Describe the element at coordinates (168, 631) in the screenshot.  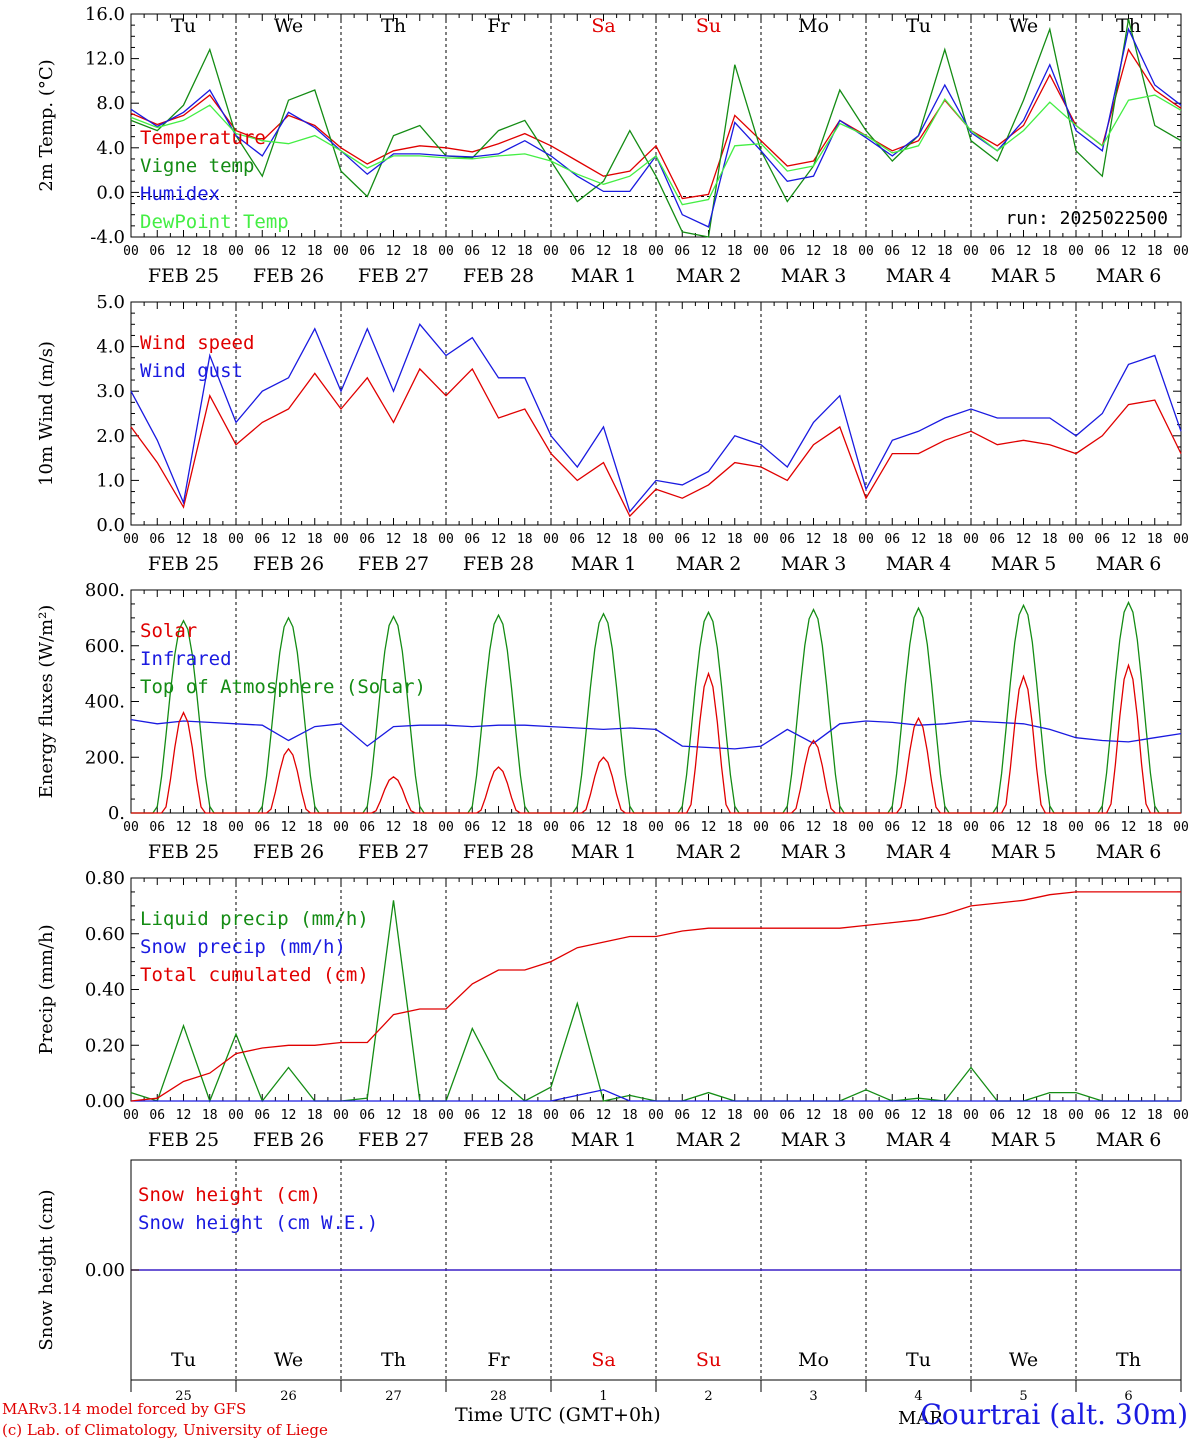
I see `legend-entry: Solar` at that location.